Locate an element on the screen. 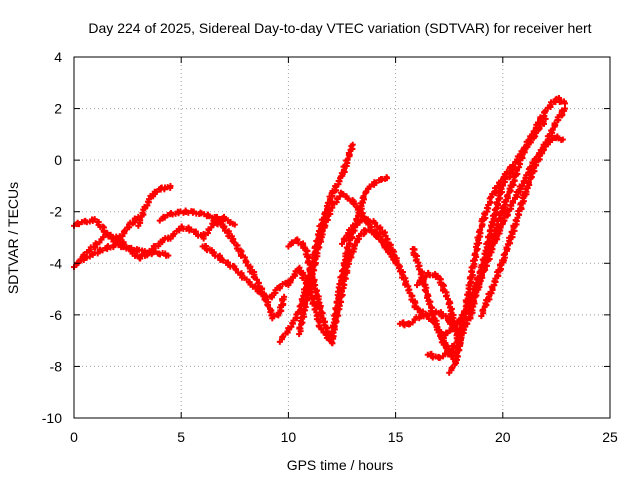  x-axis-title: GPS time / hours is located at coordinates (340, 465).